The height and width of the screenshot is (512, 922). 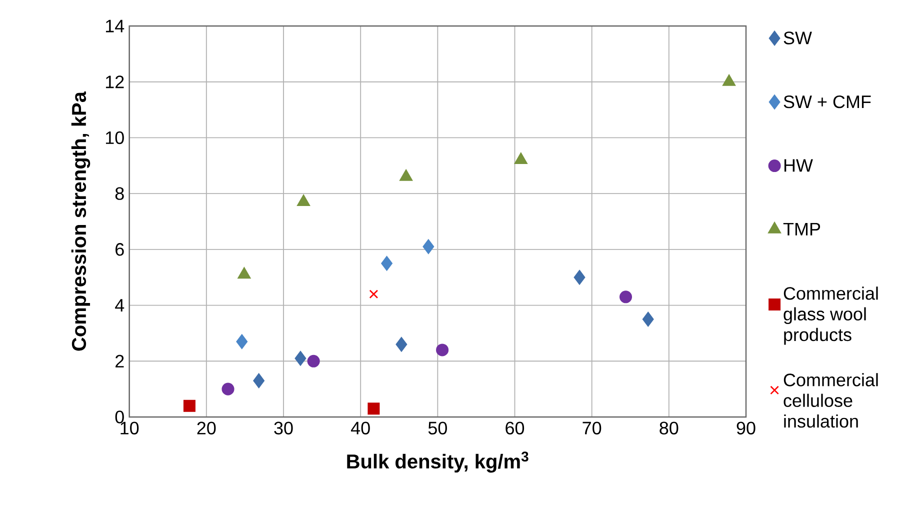 What do you see at coordinates (746, 428) in the screenshot?
I see `x-tick-label: 90` at bounding box center [746, 428].